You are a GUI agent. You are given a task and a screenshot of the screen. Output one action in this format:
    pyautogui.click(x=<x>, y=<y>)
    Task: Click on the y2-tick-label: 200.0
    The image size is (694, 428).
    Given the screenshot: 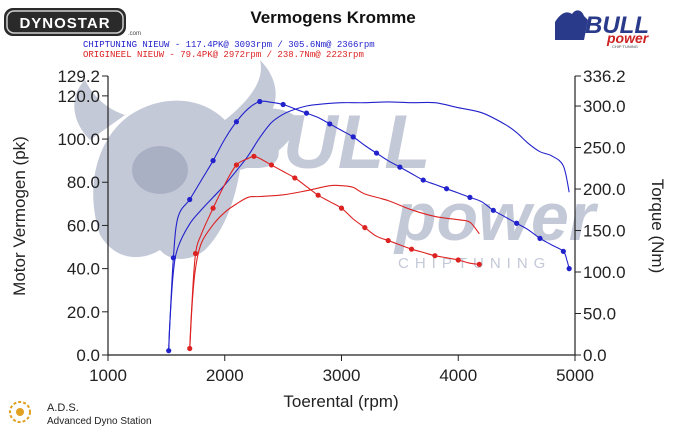 What is the action you would take?
    pyautogui.click(x=604, y=189)
    